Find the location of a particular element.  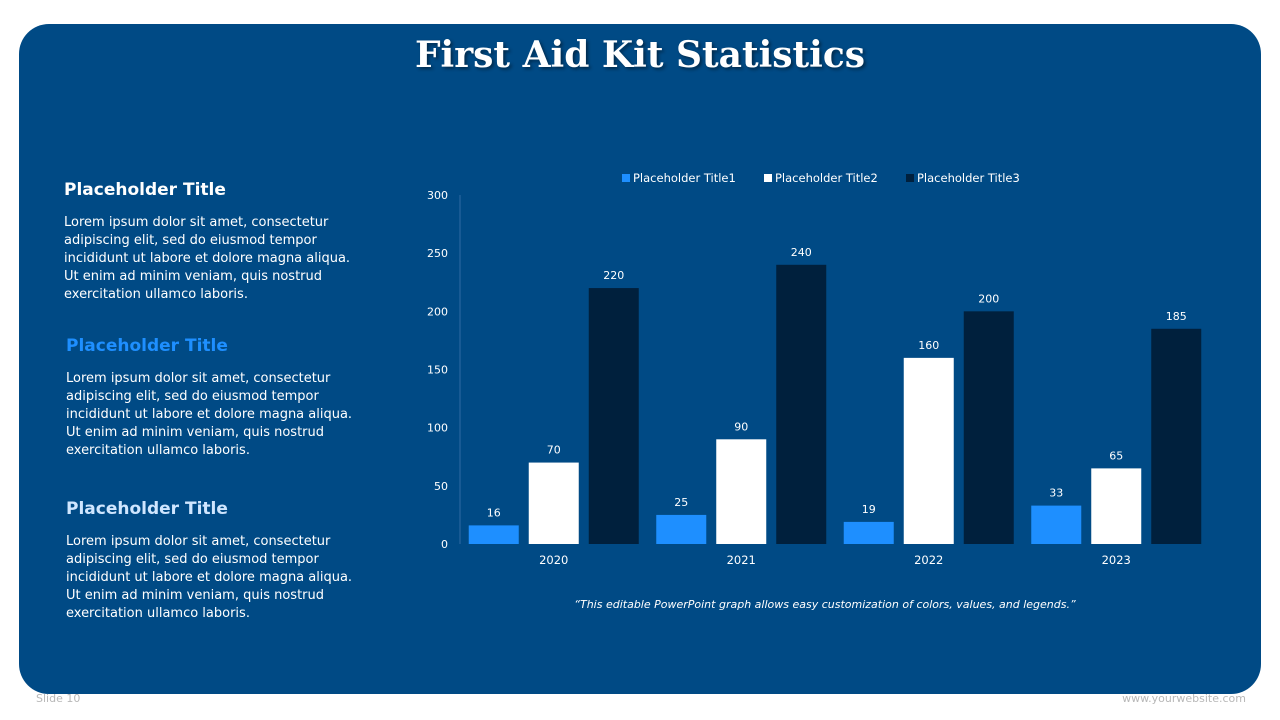

y-tick-label: 250 is located at coordinates (437, 253).